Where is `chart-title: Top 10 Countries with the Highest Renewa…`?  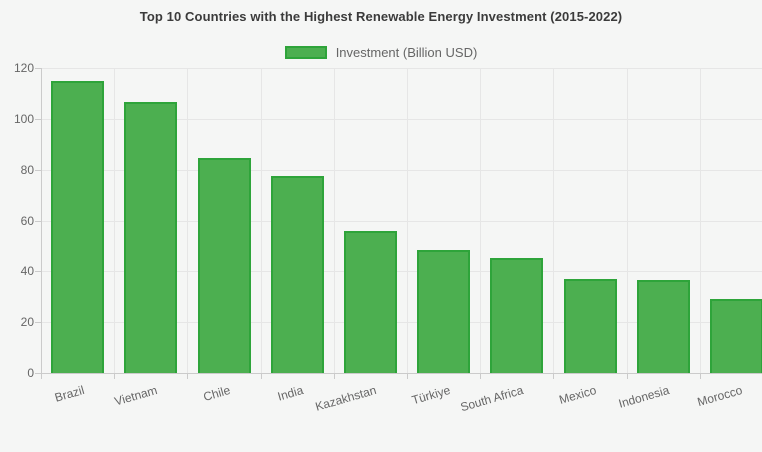
chart-title: Top 10 Countries with the Highest Renewa… is located at coordinates (381, 16).